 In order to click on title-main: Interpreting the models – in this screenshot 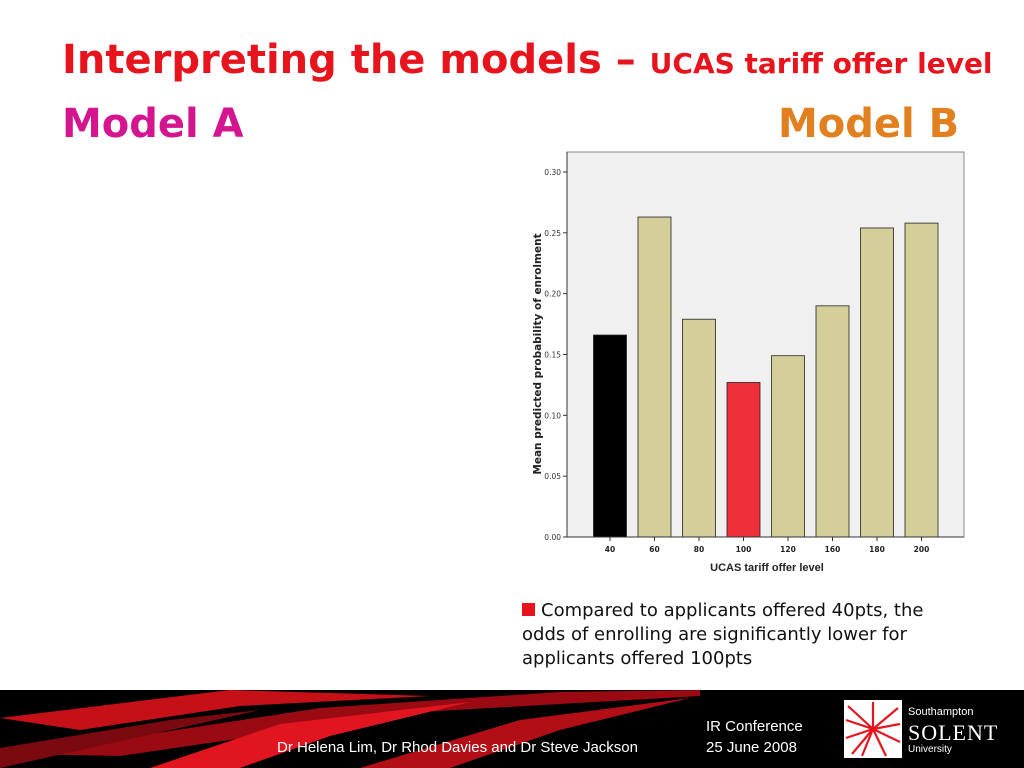, I will do `click(349, 60)`.